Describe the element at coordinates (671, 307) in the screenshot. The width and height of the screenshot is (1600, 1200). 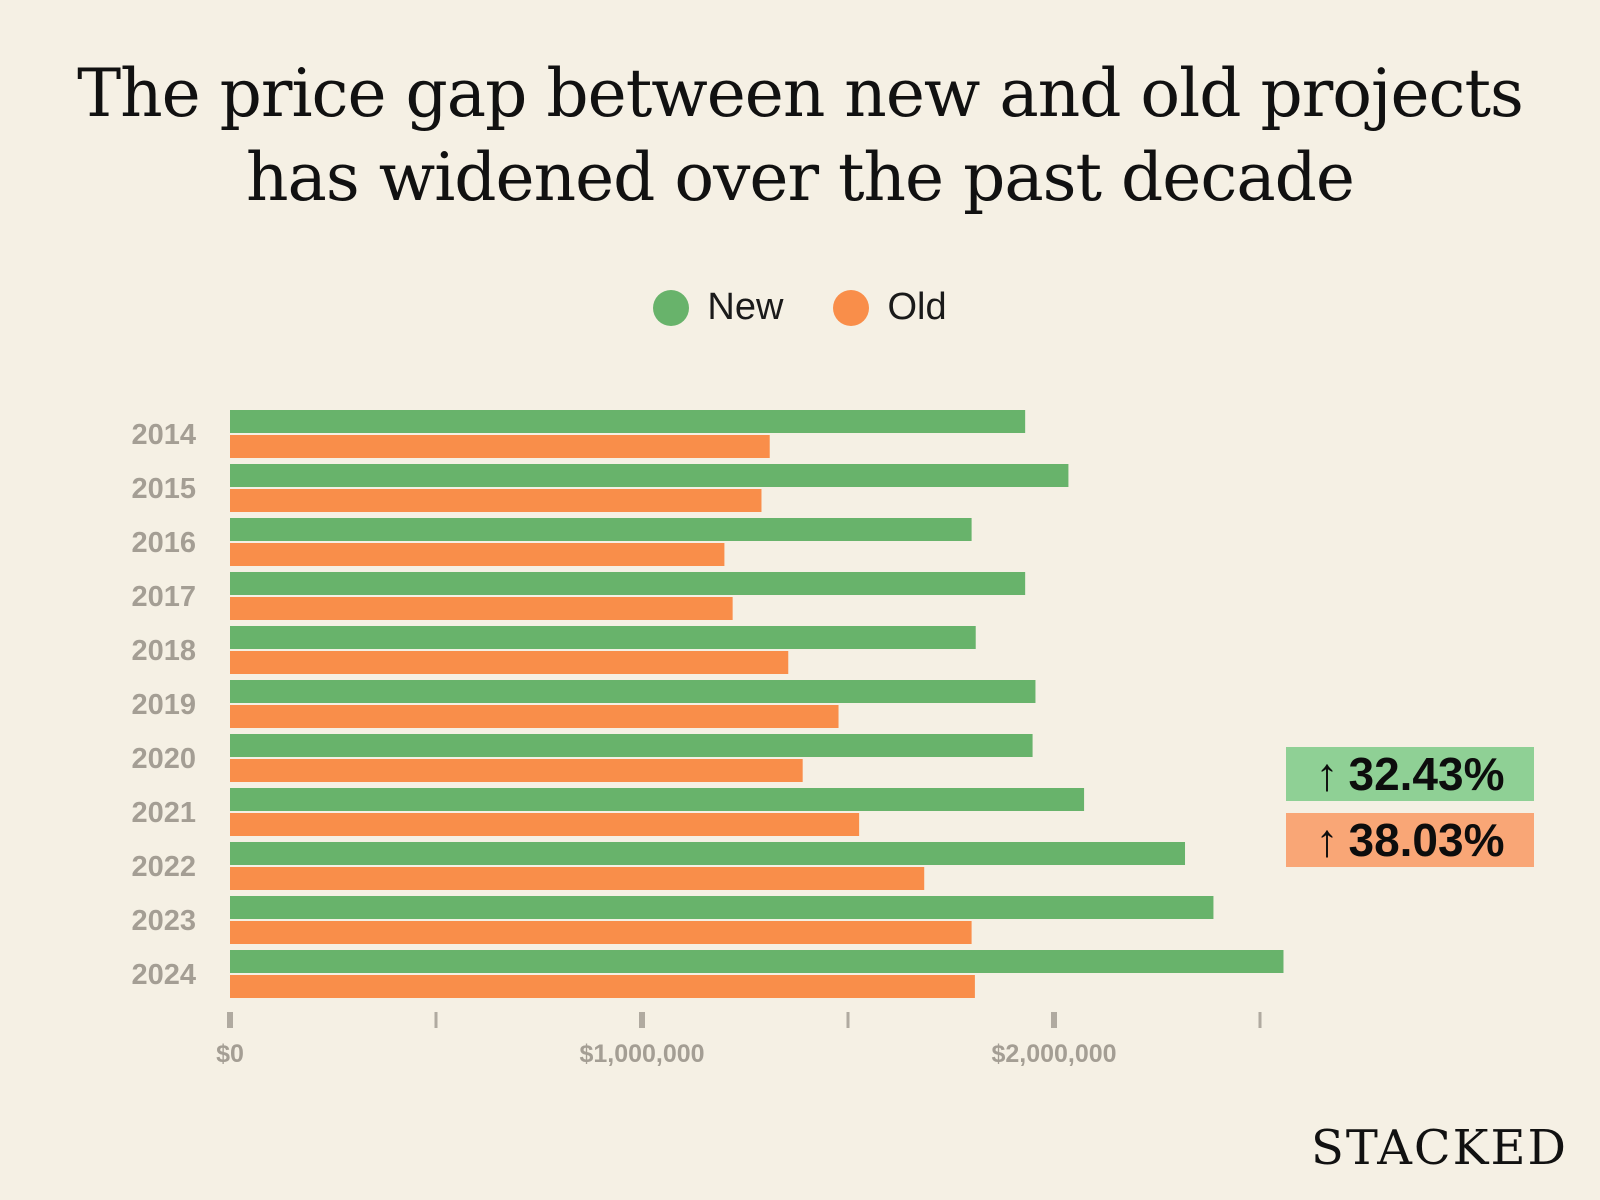
I see `legend-swatch-new` at that location.